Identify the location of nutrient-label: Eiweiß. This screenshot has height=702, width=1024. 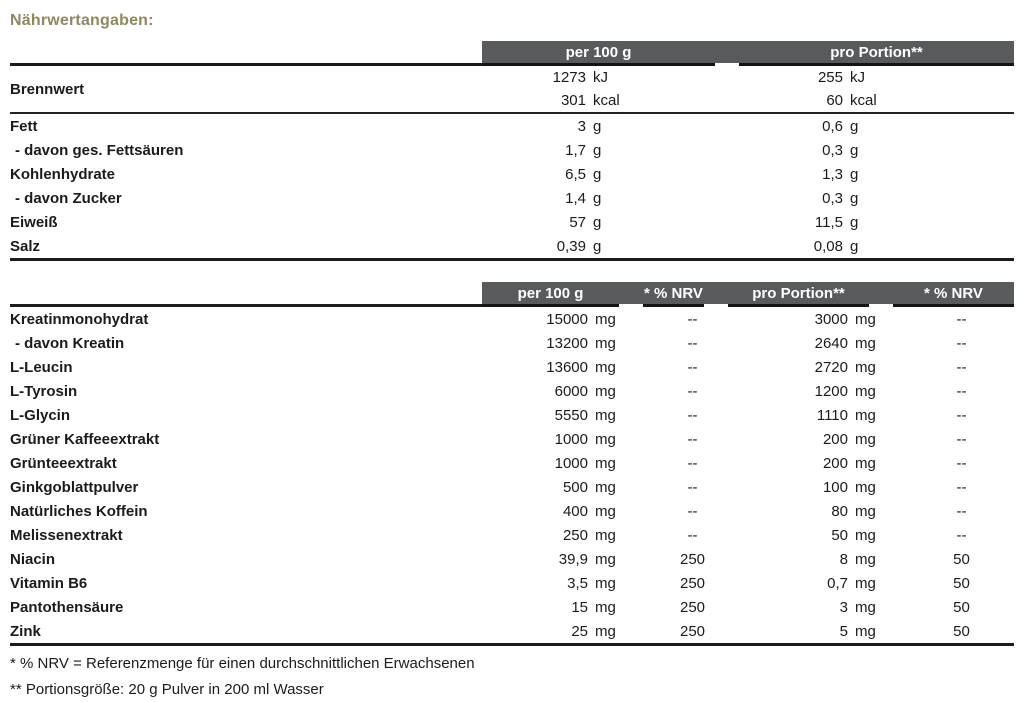
(34, 222).